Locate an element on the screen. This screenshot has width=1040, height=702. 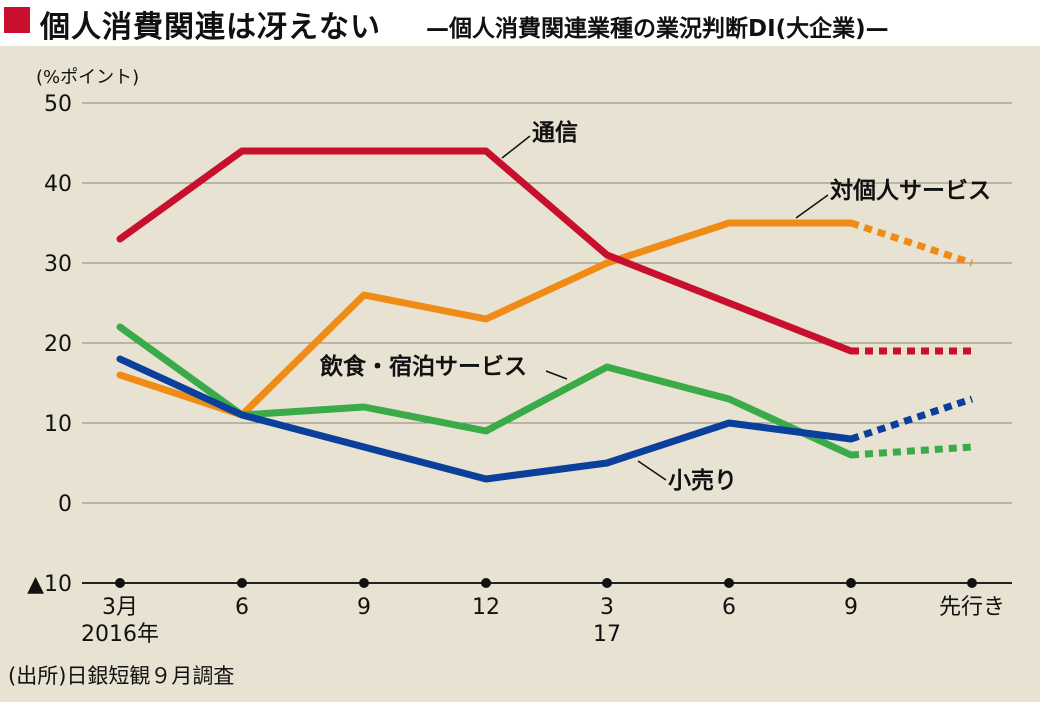
x-tick-sublabel: 17 is located at coordinates (607, 634).